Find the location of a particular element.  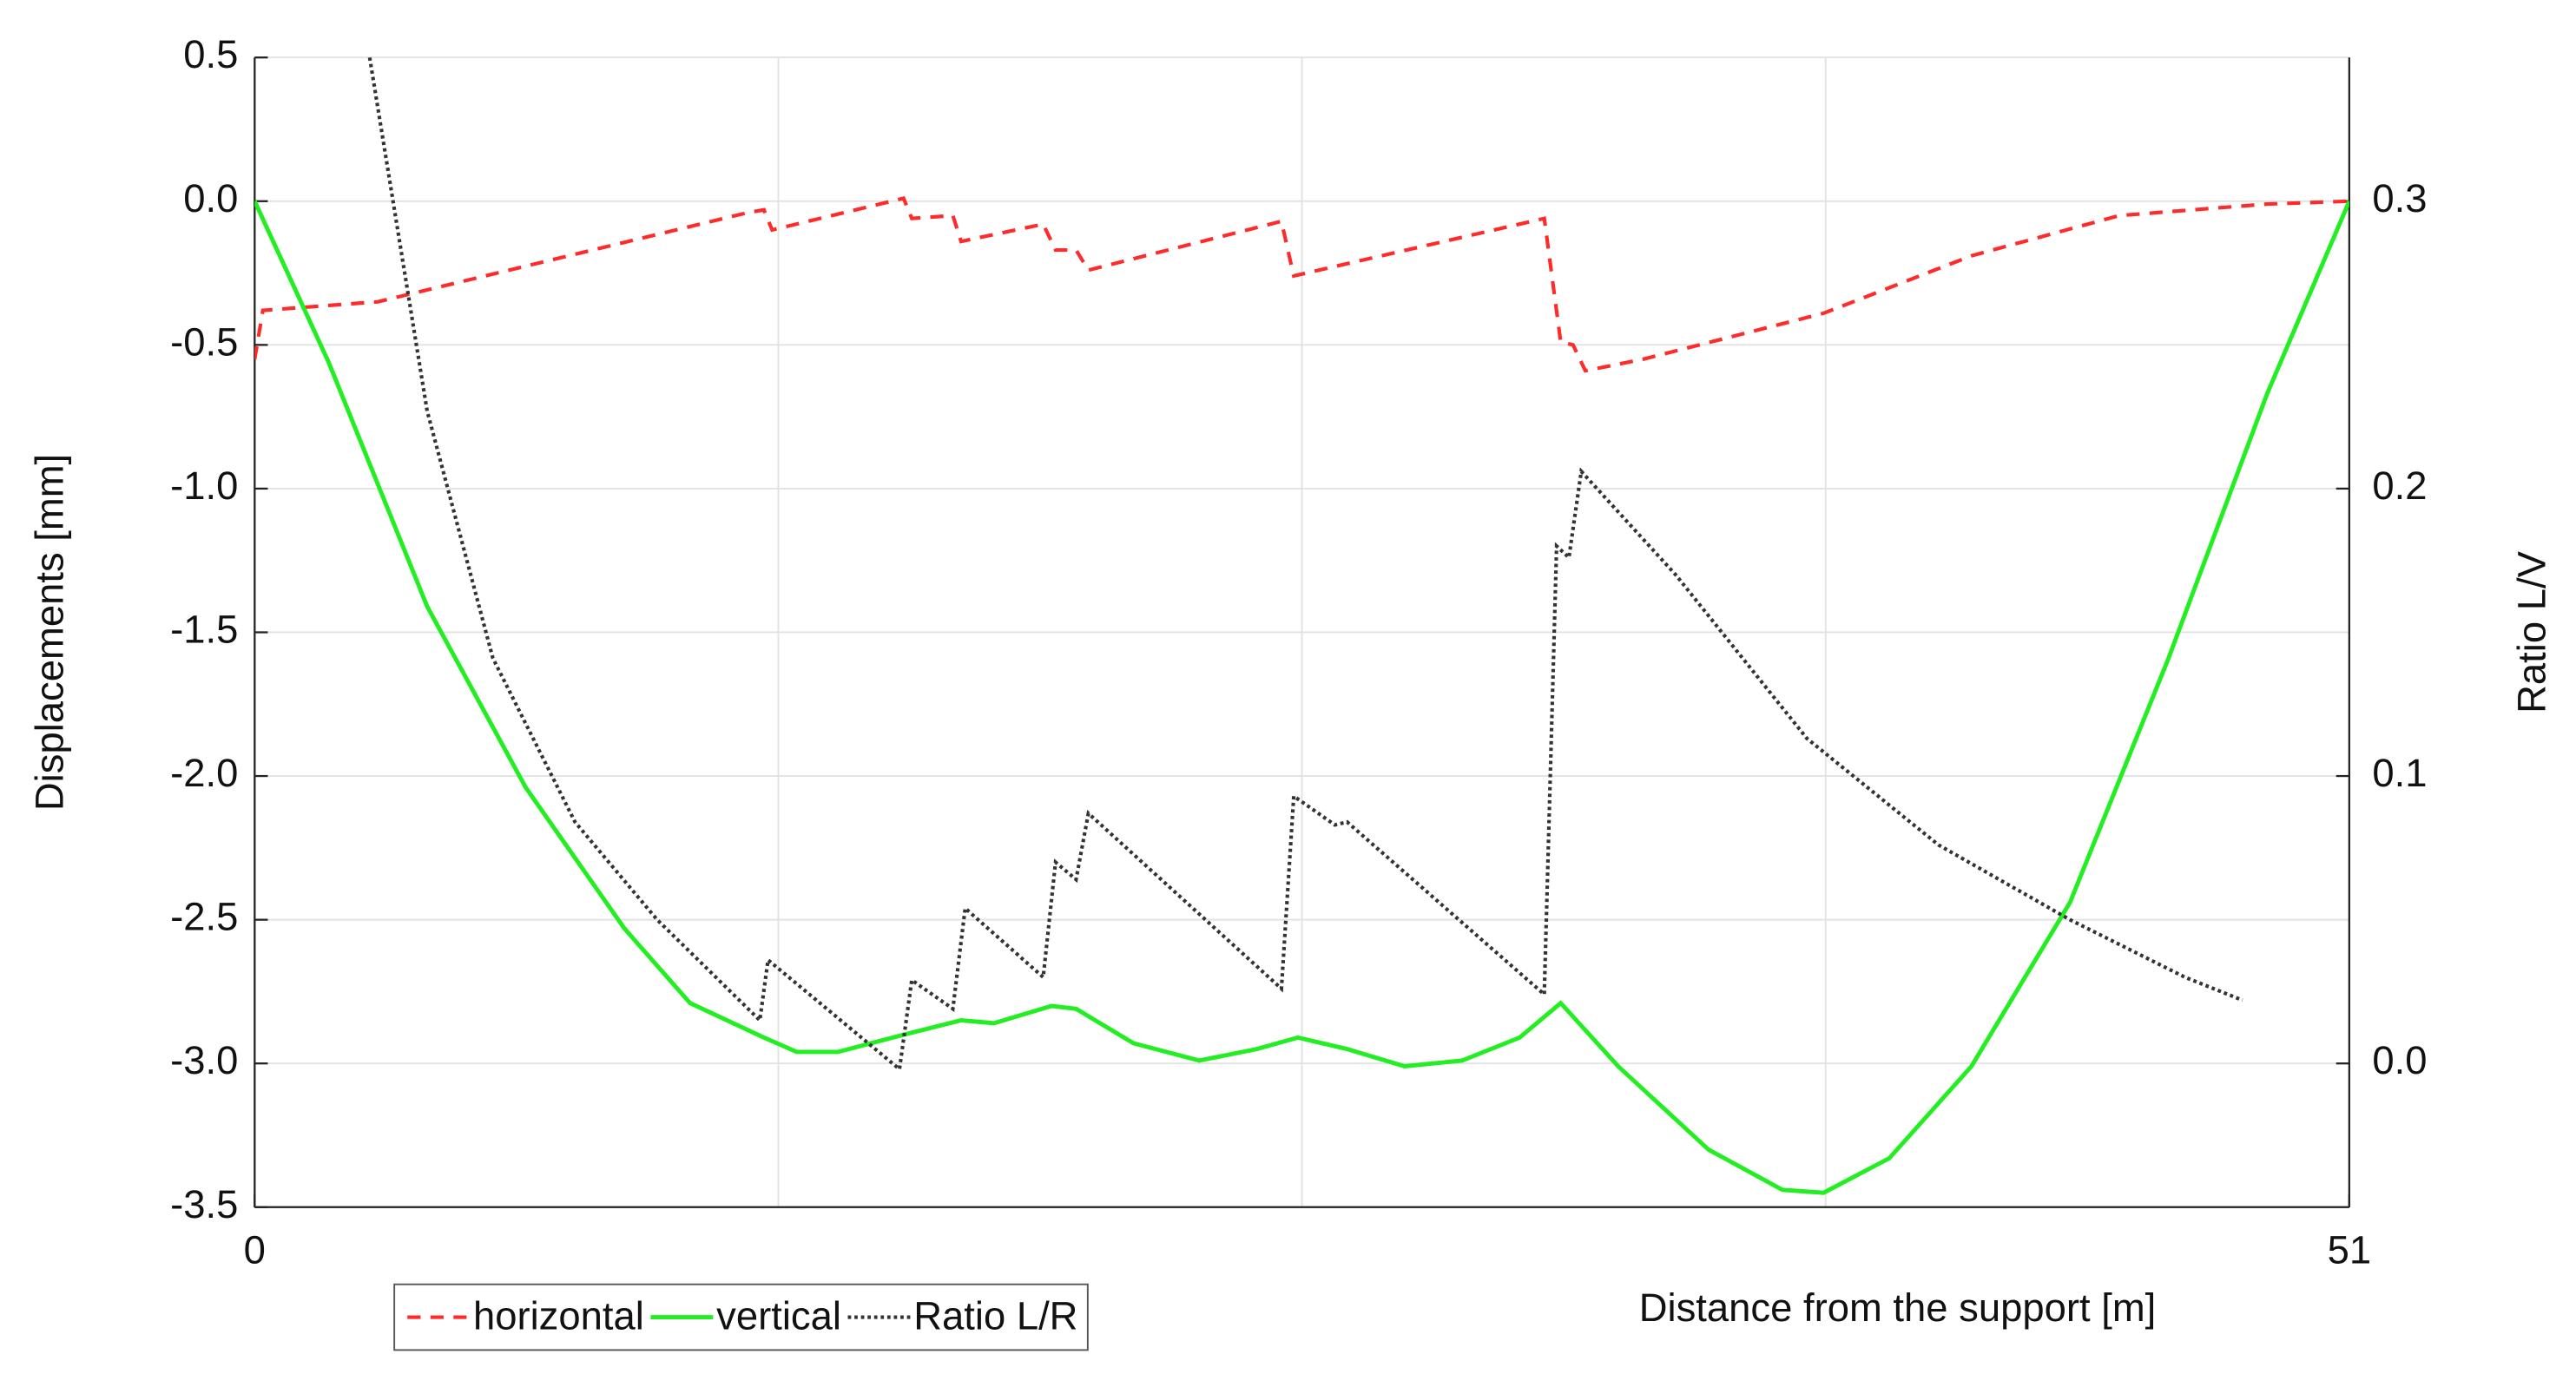

y2-axis-label: Ratio L/V is located at coordinates (2532, 631).